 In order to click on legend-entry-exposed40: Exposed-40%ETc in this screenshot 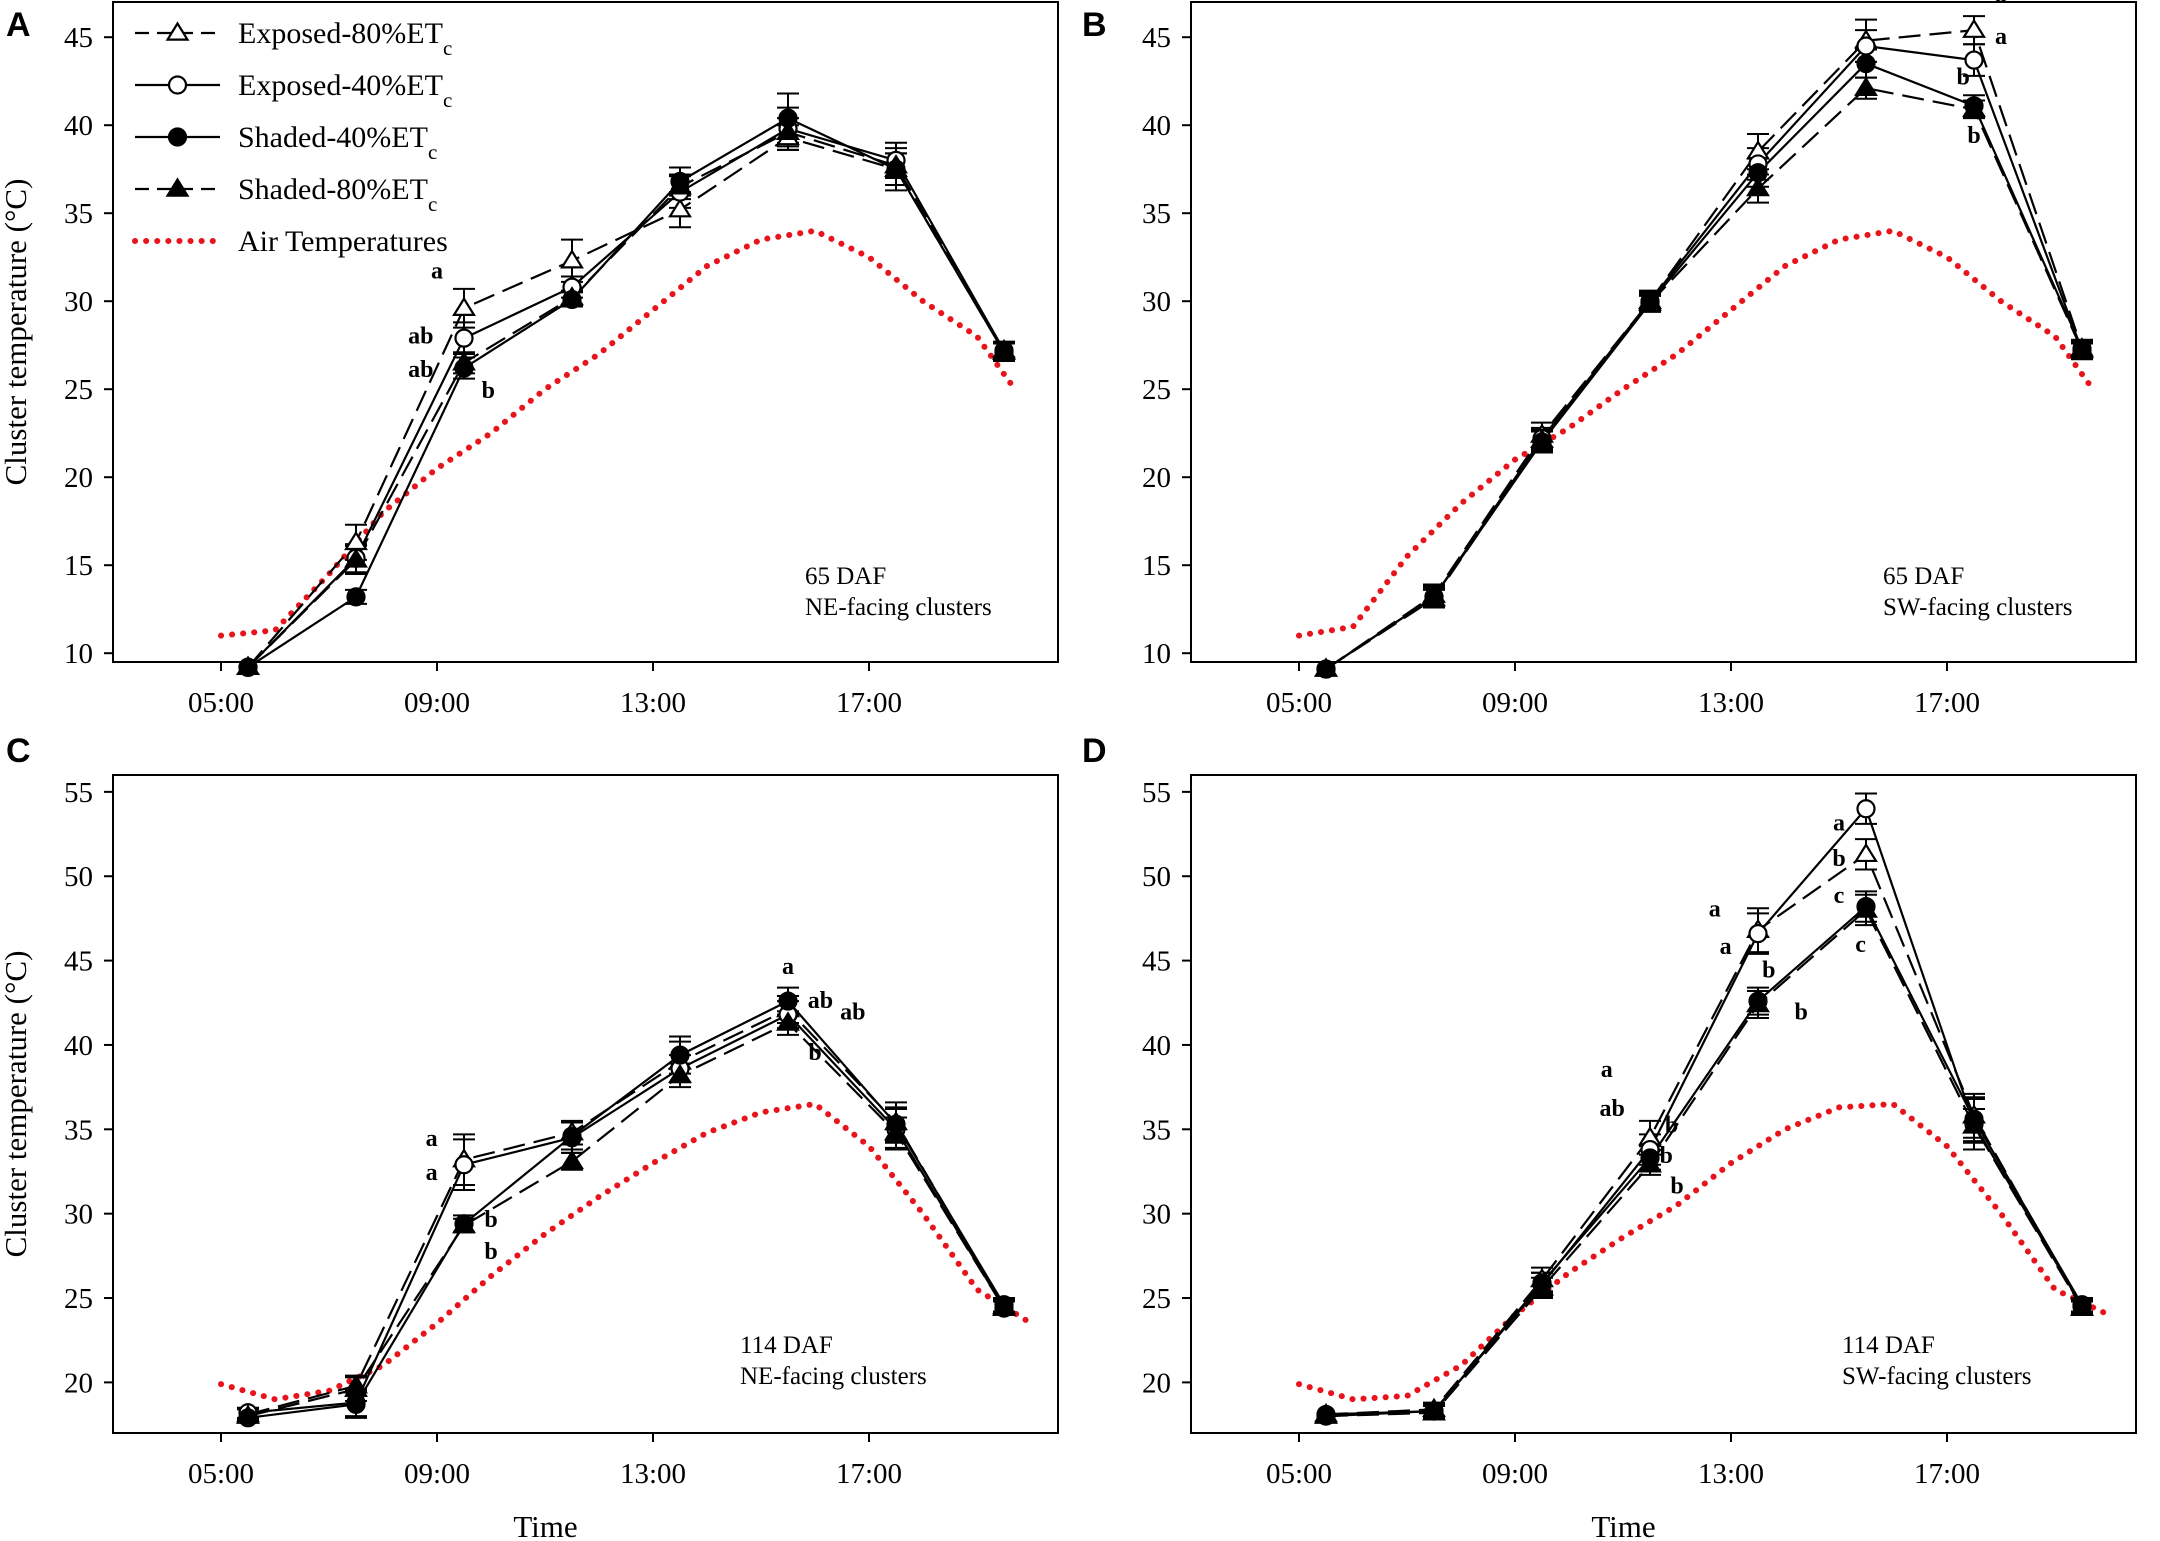, I will do `click(293, 90)`.